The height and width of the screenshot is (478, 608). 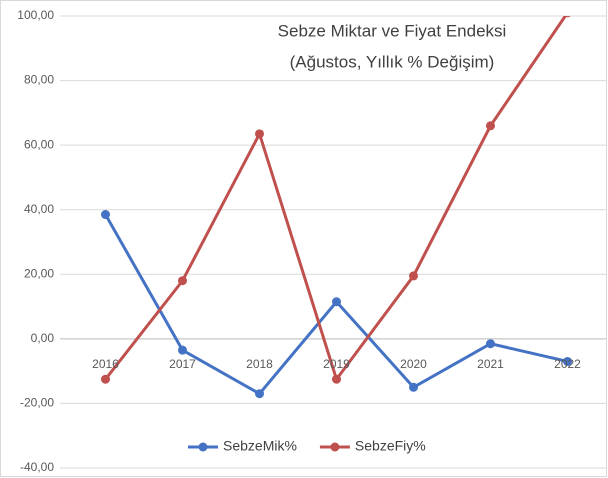 What do you see at coordinates (413, 364) in the screenshot?
I see `x-tick-label: 2020` at bounding box center [413, 364].